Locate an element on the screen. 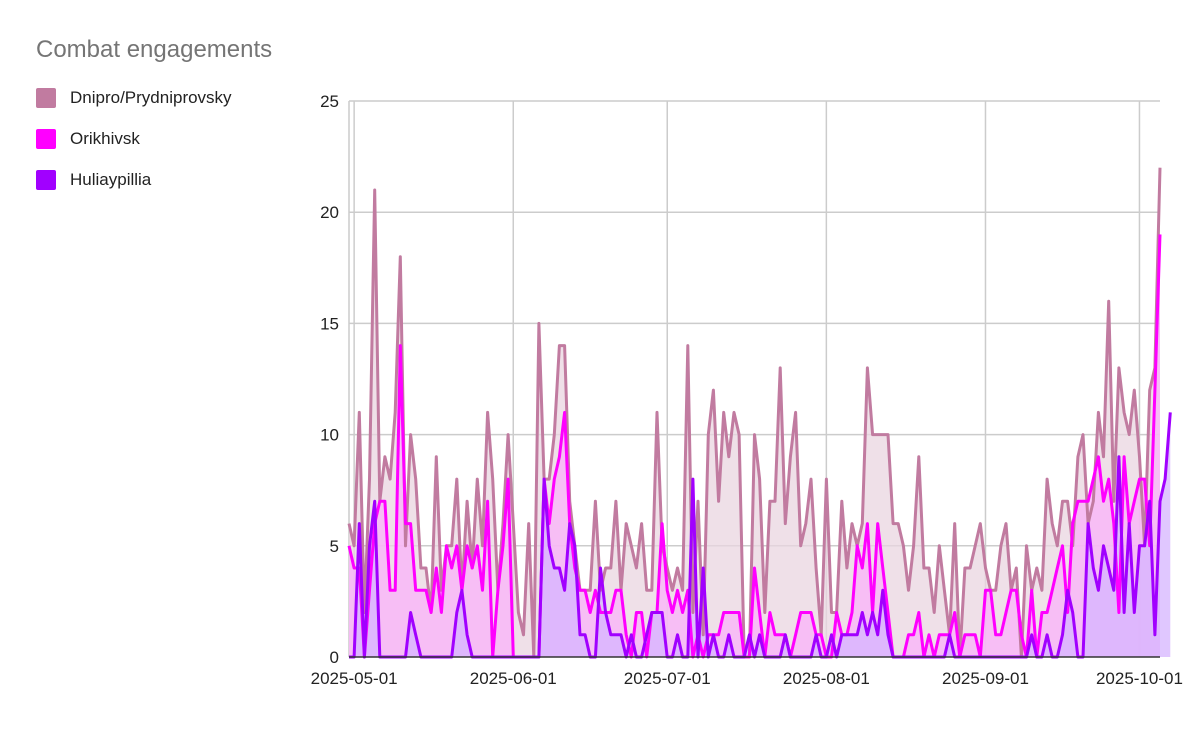 The height and width of the screenshot is (729, 1199). legend-swatch-orikhivsk is located at coordinates (46, 139).